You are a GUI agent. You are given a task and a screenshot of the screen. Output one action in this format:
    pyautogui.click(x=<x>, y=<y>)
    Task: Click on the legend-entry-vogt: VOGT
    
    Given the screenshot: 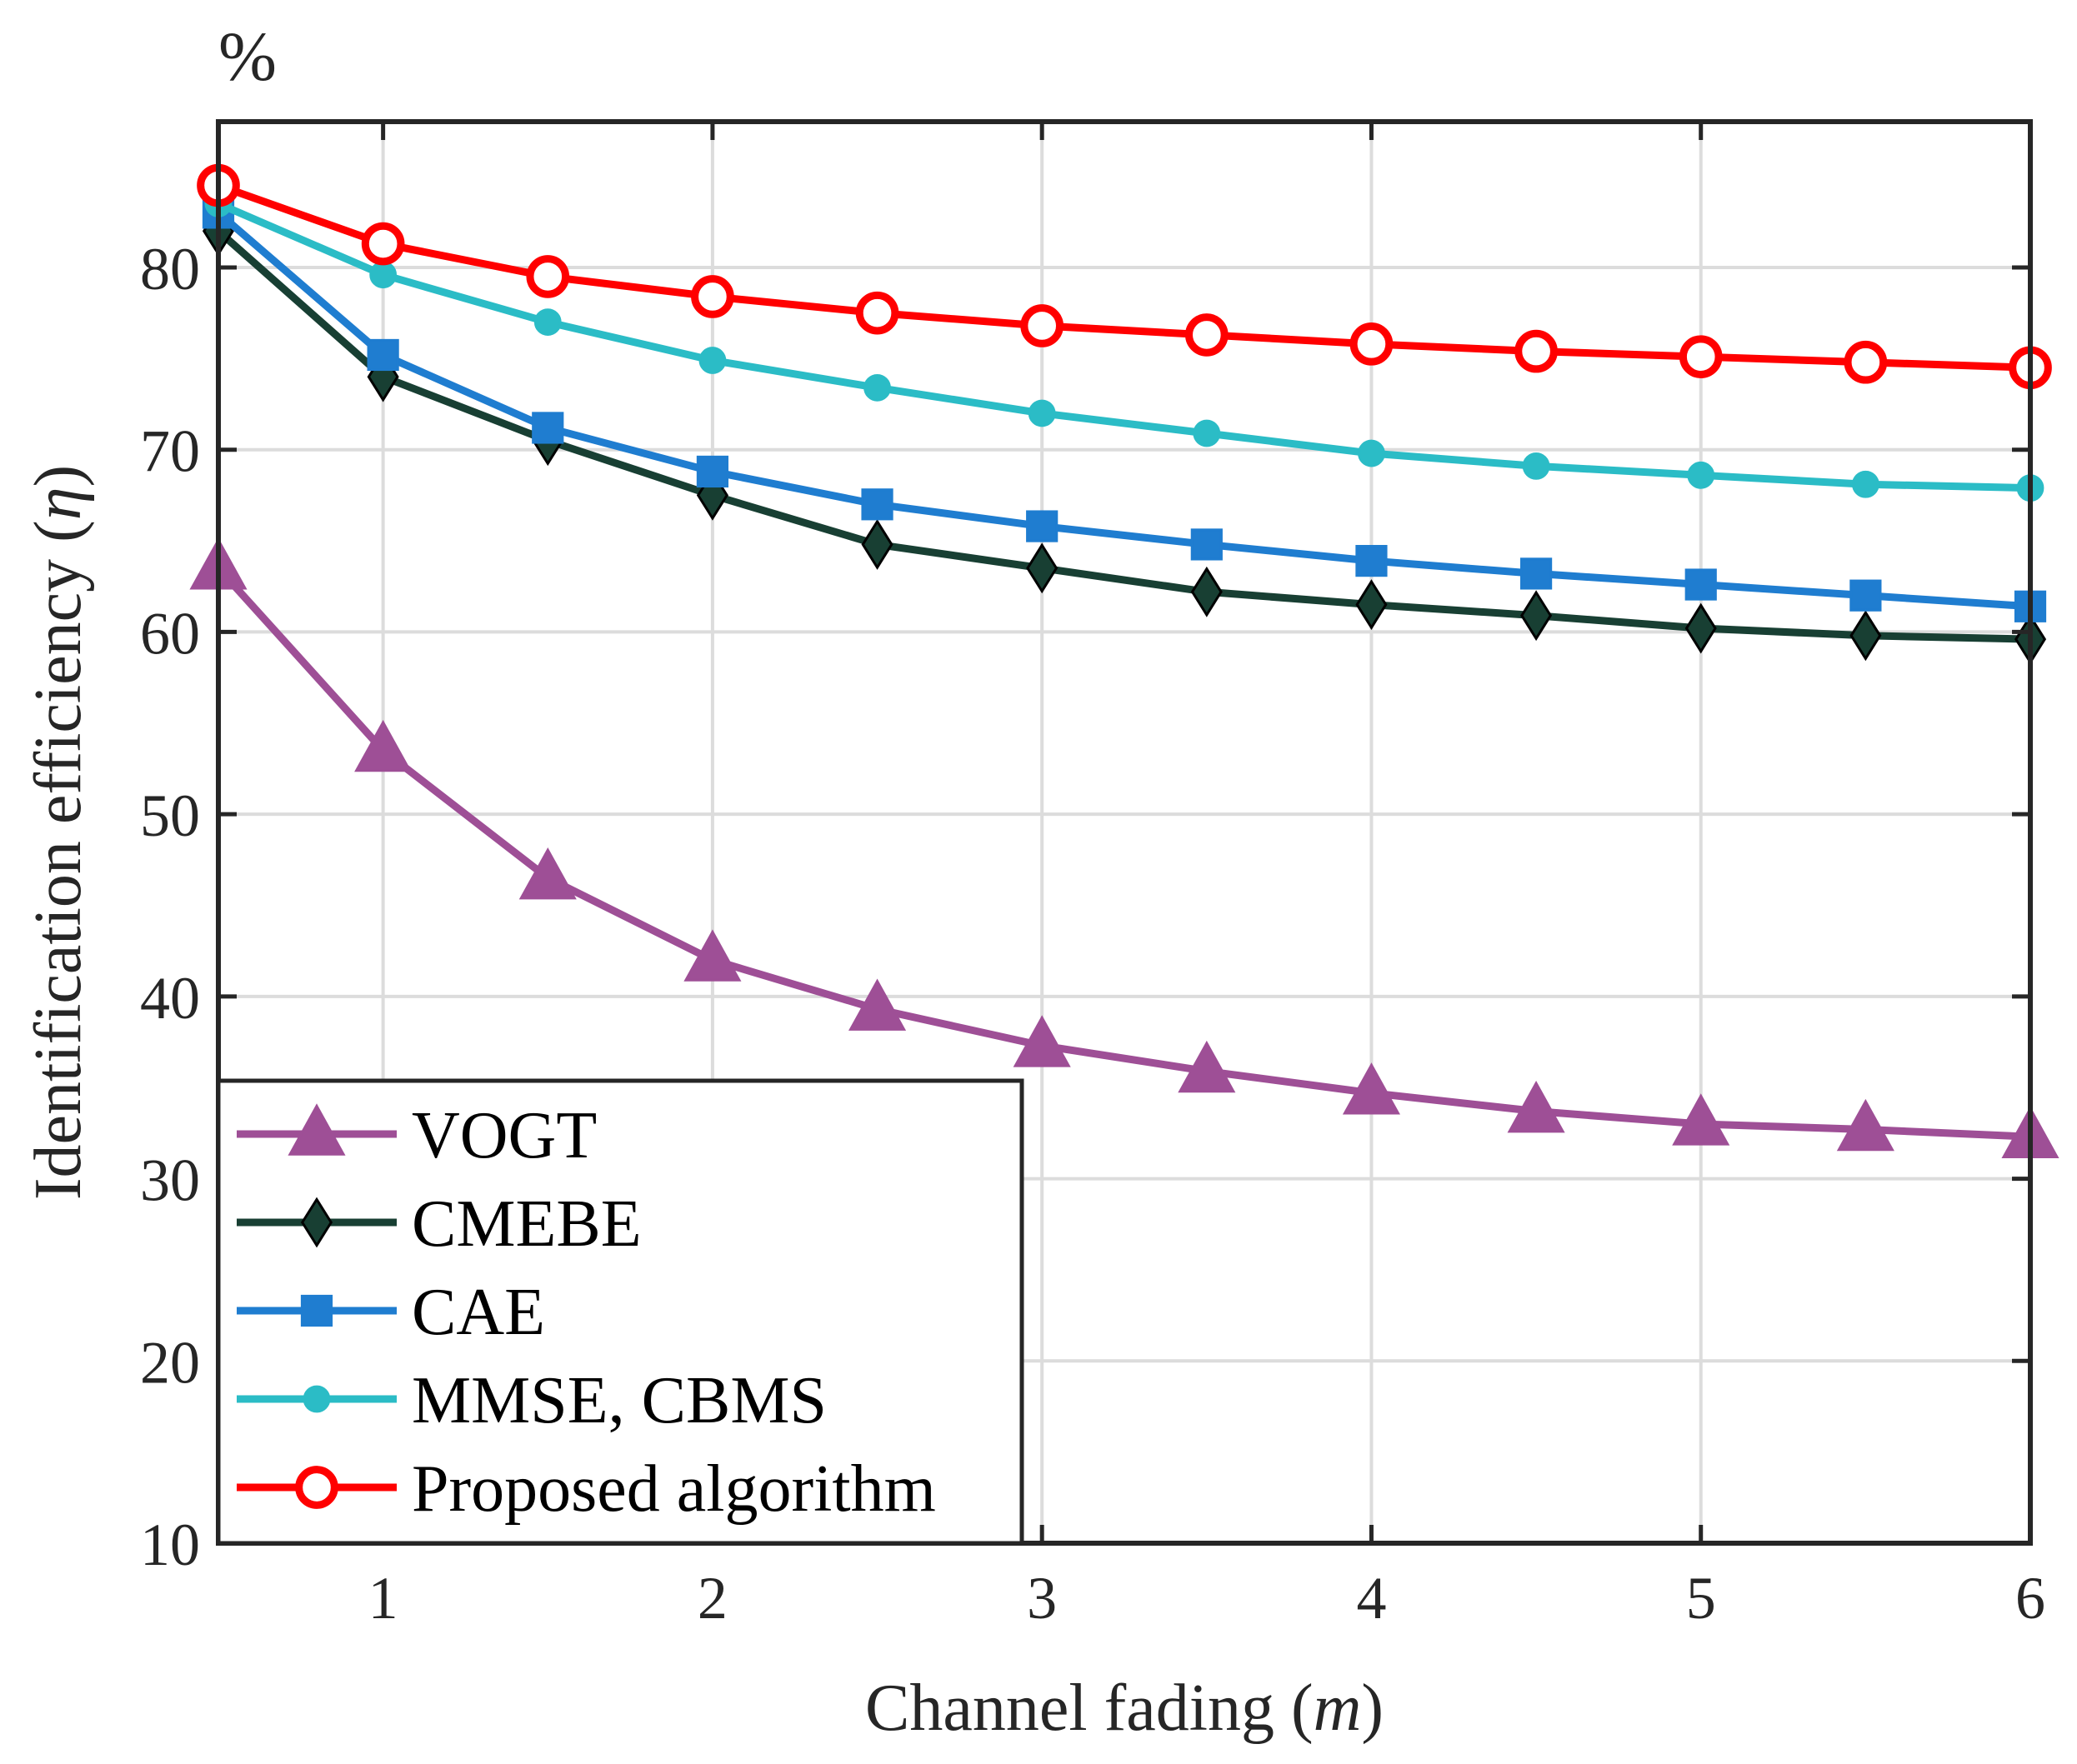 What is the action you would take?
    pyautogui.click(x=417, y=1135)
    